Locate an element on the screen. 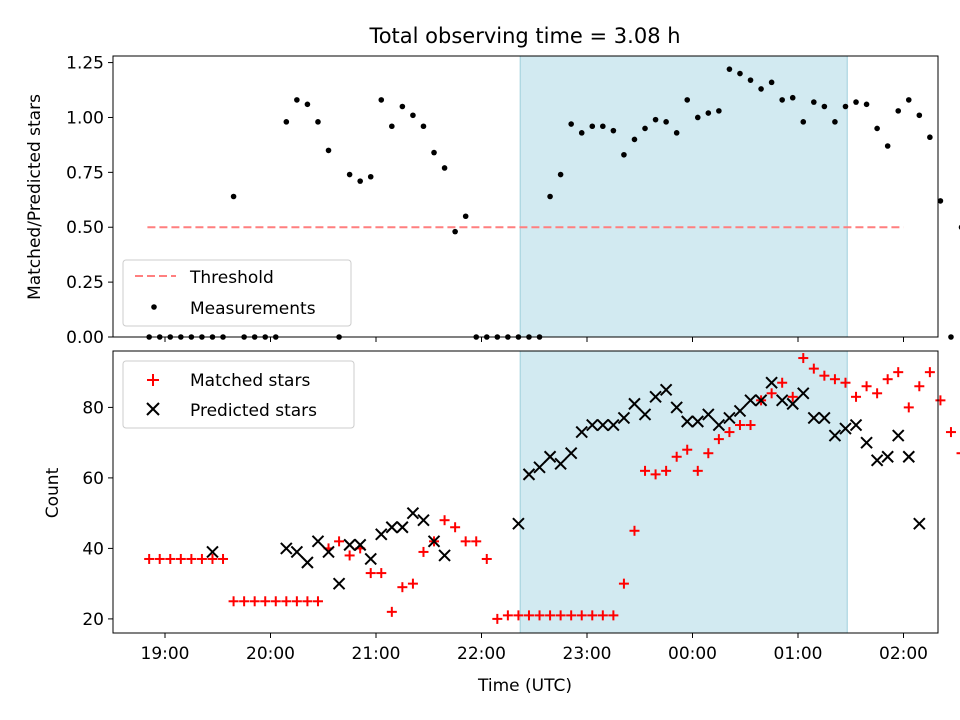 This screenshot has height=720, width=960. matched-legend-marker is located at coordinates (153, 380).